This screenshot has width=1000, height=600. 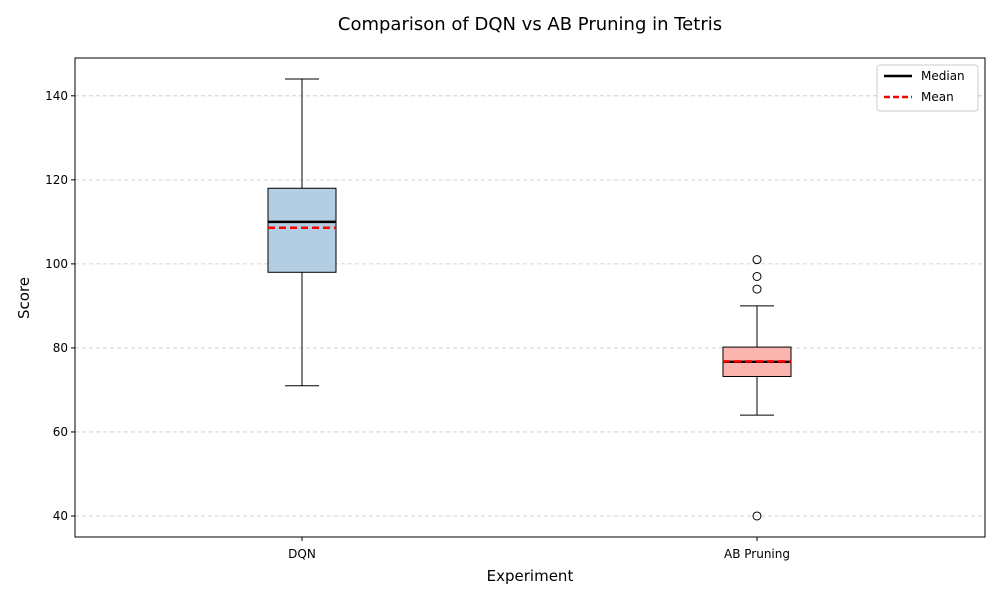 What do you see at coordinates (24, 298) in the screenshot?
I see `y-axis-label: Score` at bounding box center [24, 298].